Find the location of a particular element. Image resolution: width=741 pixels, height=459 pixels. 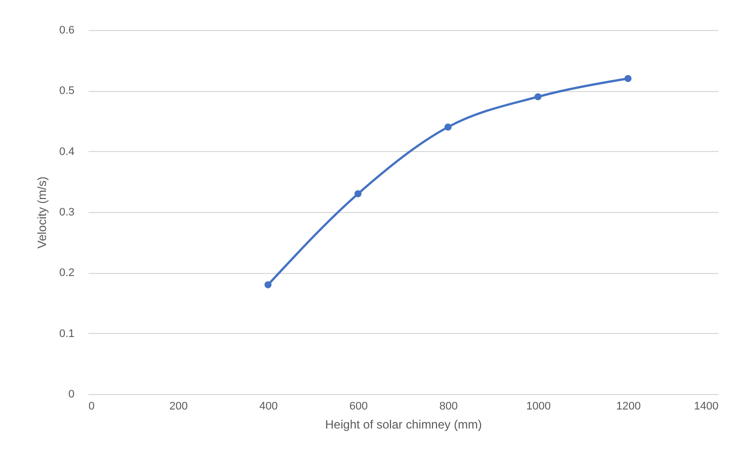

x-tick-label: 1000 is located at coordinates (538, 406).